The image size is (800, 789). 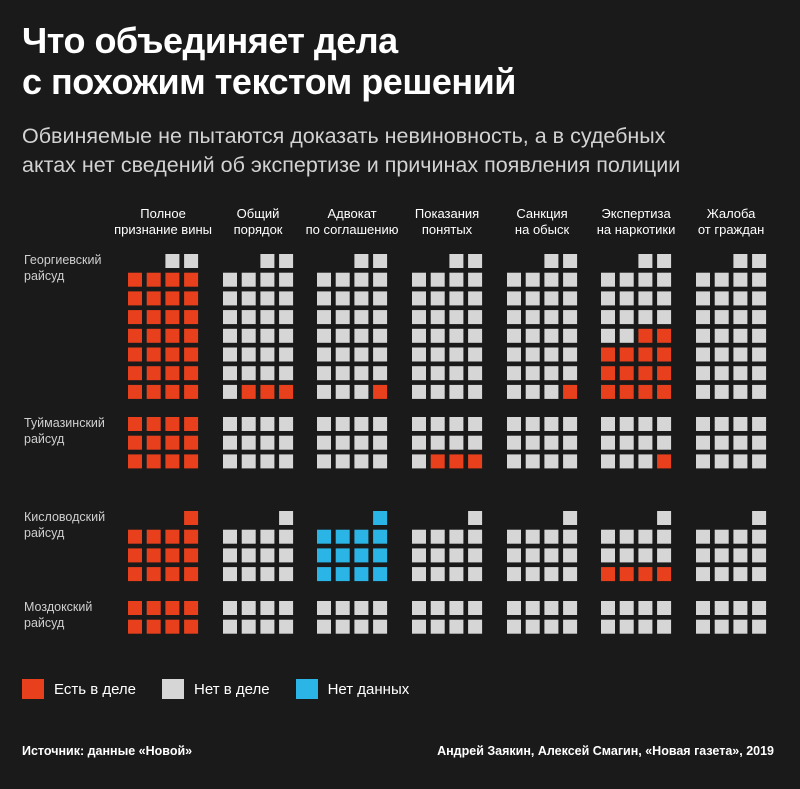 What do you see at coordinates (542, 229) in the screenshot?
I see `column-header-4-line-1: на обыск` at bounding box center [542, 229].